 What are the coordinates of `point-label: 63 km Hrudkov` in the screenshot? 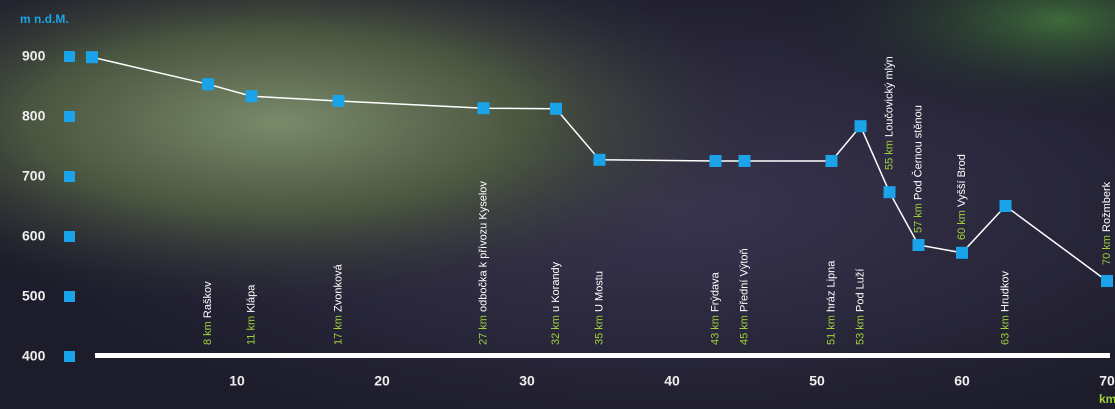 It's located at (1005, 308).